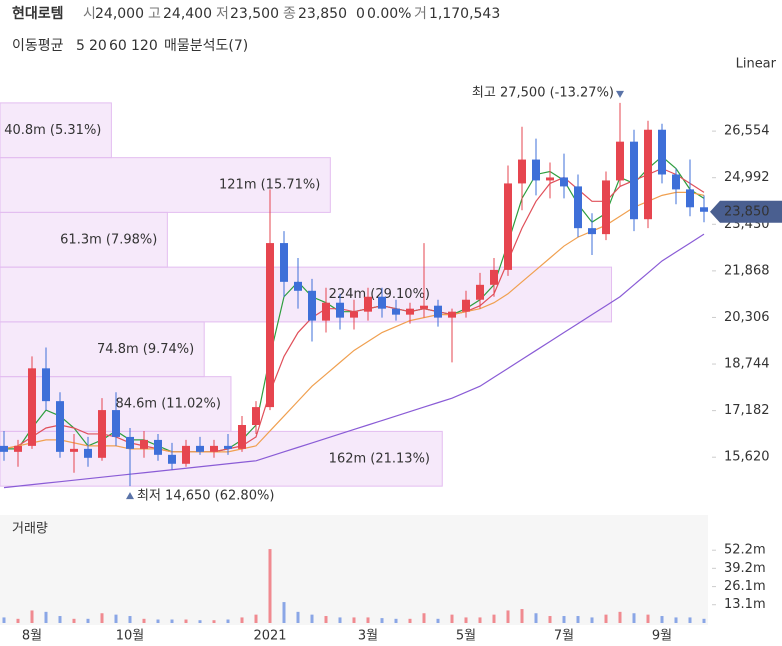 This screenshot has height=646, width=782. I want to click on ma-legend-title: 이동평균, so click(38, 46).